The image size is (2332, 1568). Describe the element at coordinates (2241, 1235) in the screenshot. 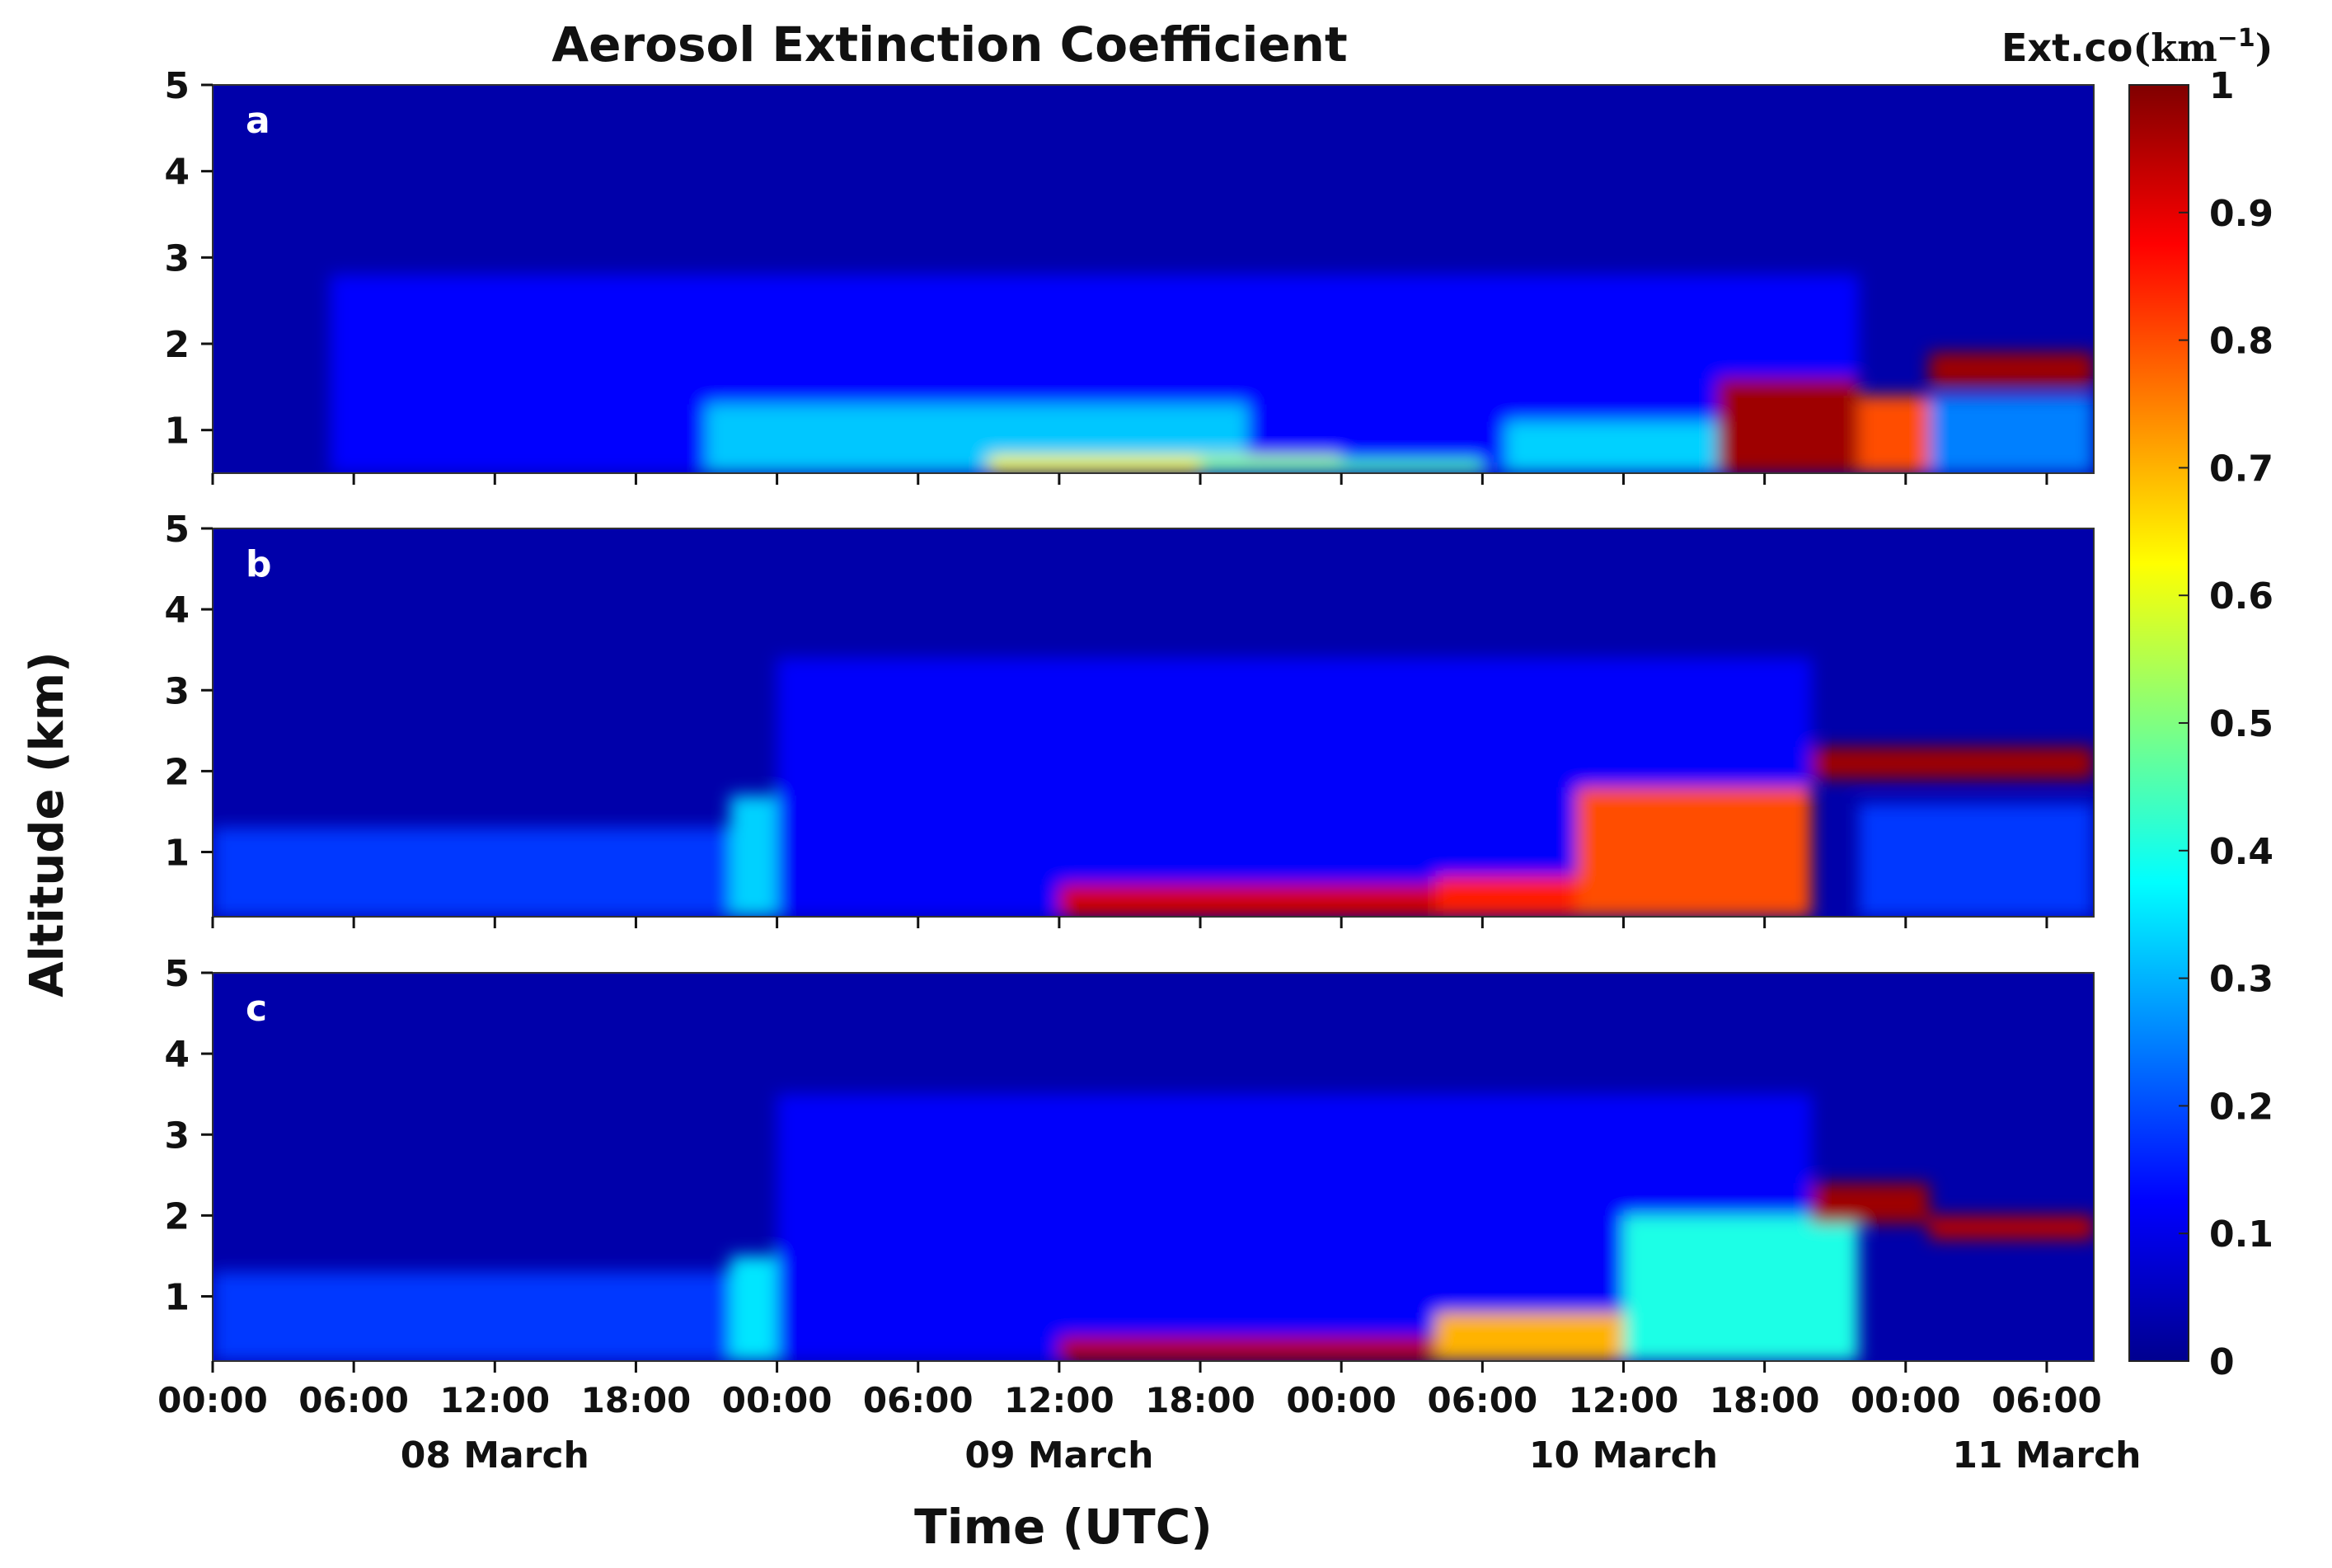

I see `colorbar-tick-label: 0.1` at that location.